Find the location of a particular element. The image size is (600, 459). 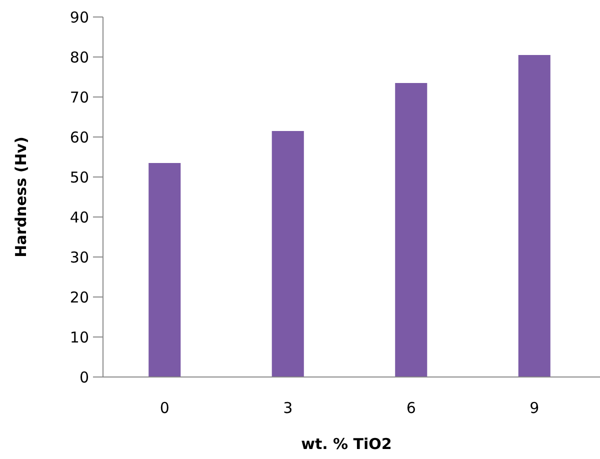

y-tick-label: 0 is located at coordinates (84, 377).